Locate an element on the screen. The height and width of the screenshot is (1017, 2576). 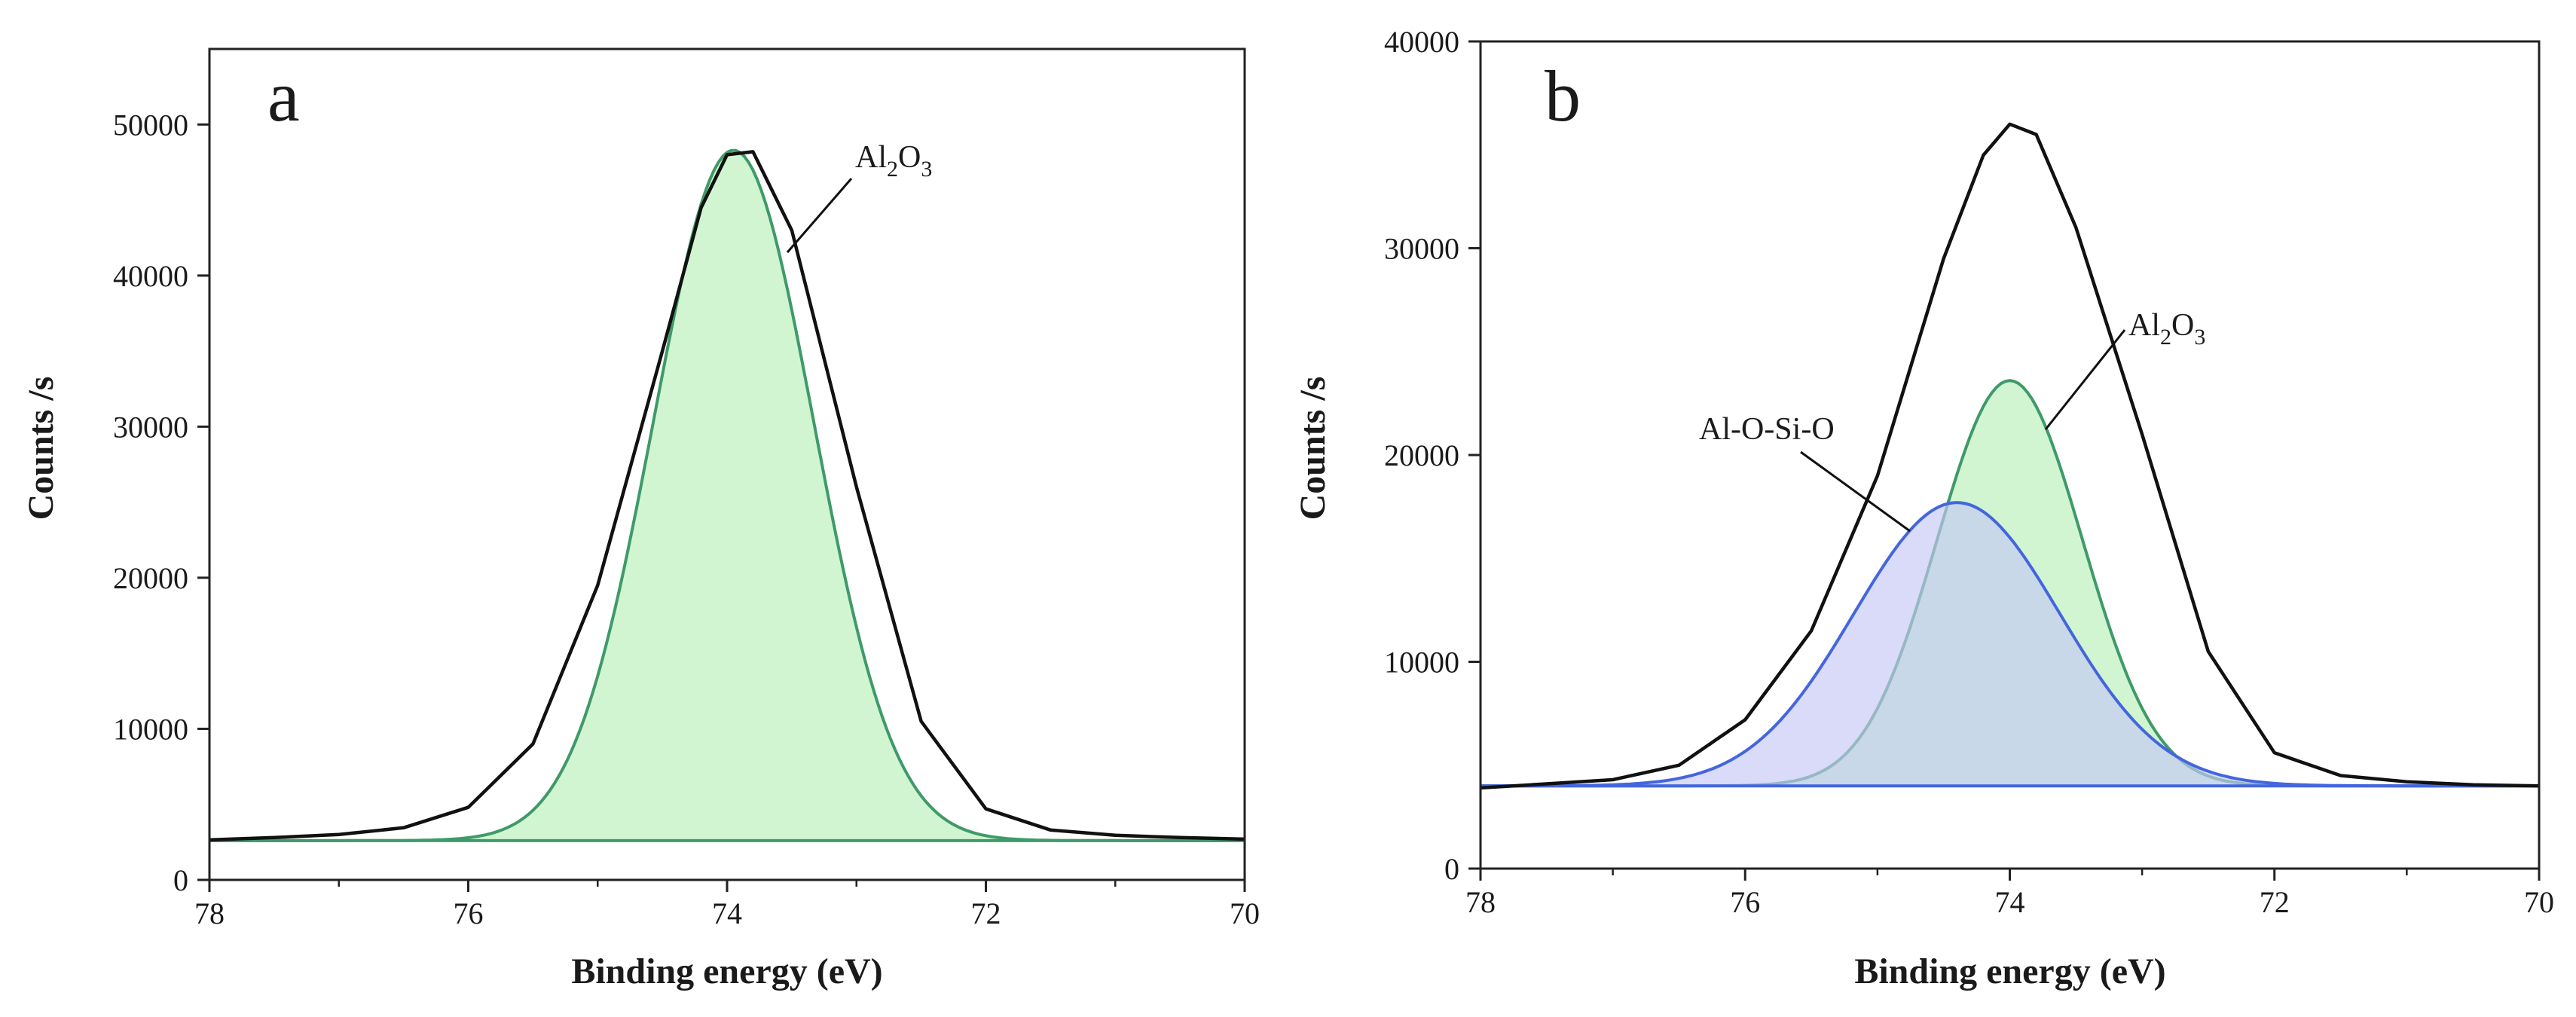
panel-b-y-tick-label: 0 is located at coordinates (1451, 869).